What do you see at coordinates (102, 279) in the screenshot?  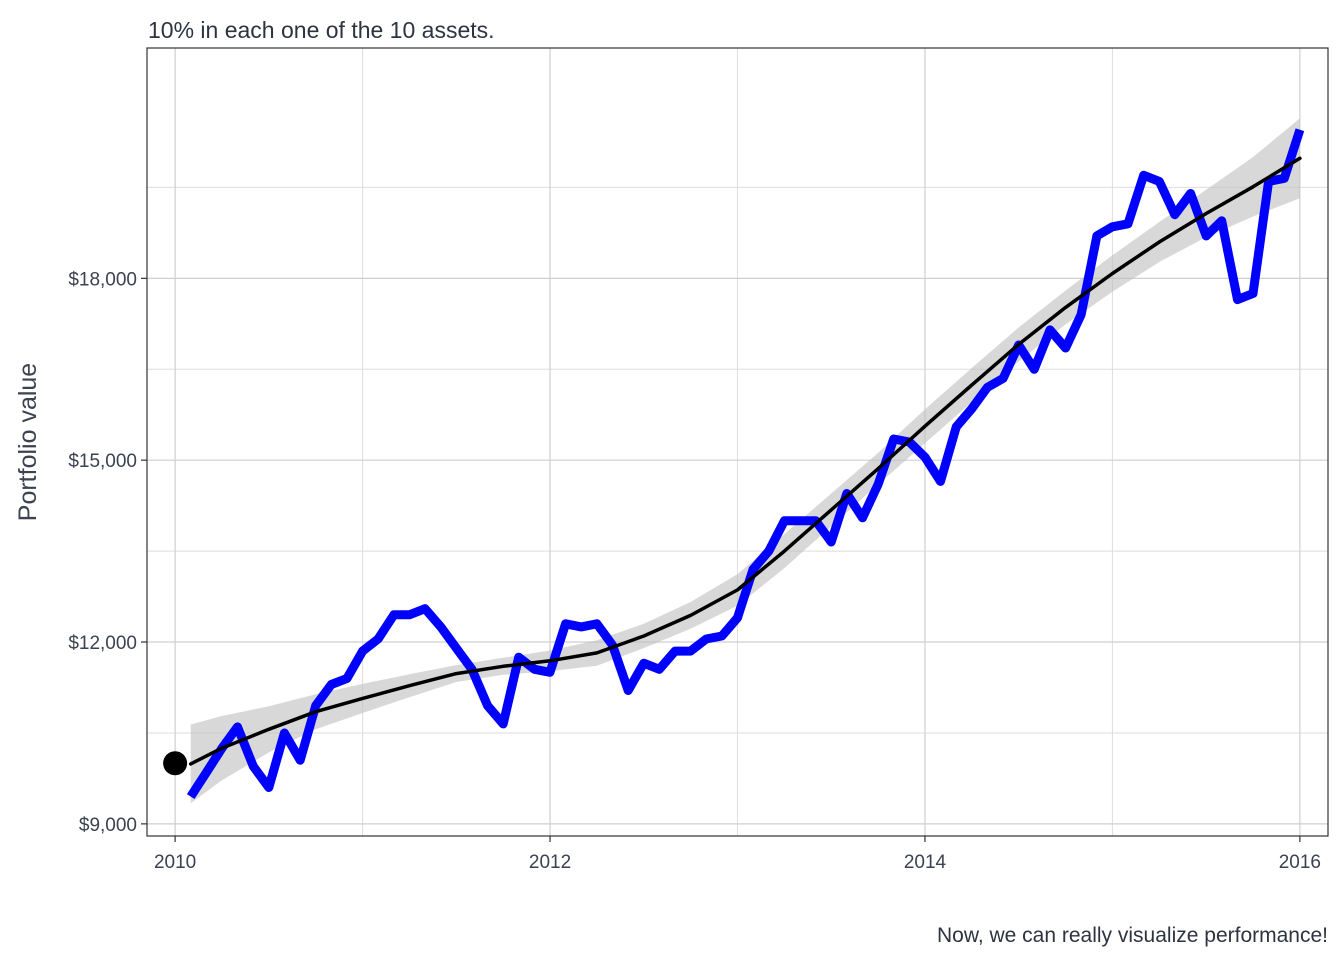 I see `y-tick-label: $18,000` at bounding box center [102, 279].